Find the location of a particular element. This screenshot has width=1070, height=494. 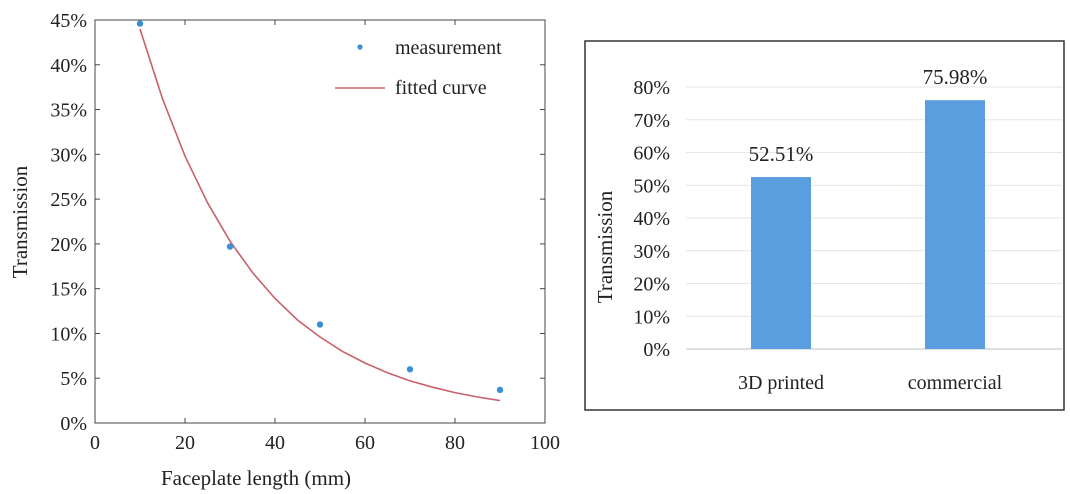

y-tick-label: 30% is located at coordinates (68, 155).